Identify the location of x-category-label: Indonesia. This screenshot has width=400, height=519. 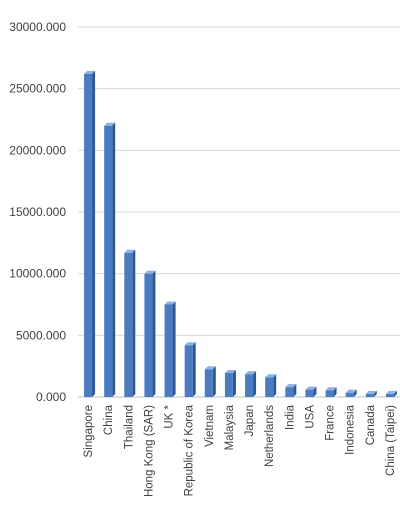
(351, 429).